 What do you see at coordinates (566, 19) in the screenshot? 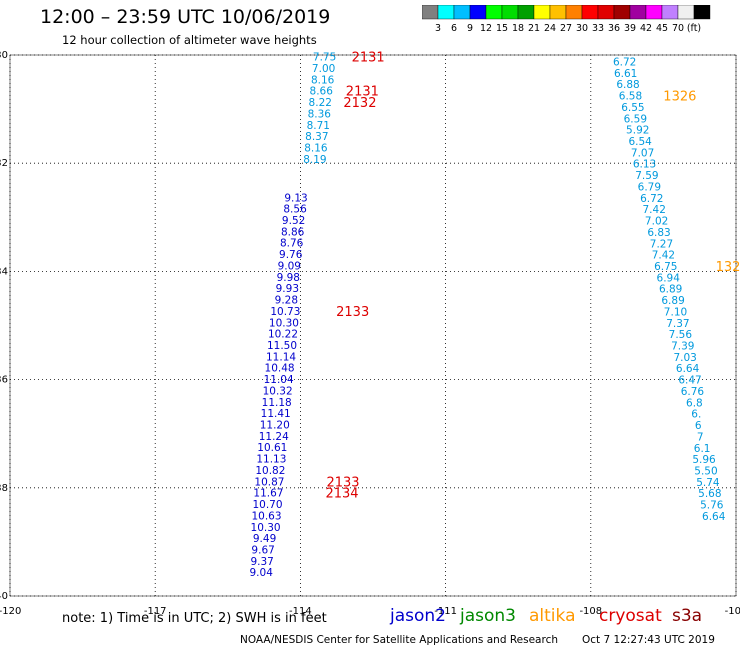
I see `color-scale-legend: 3 6 9 12 15 18 21 24 27 30 33 36 39 42 45 70 (ft)` at bounding box center [566, 19].